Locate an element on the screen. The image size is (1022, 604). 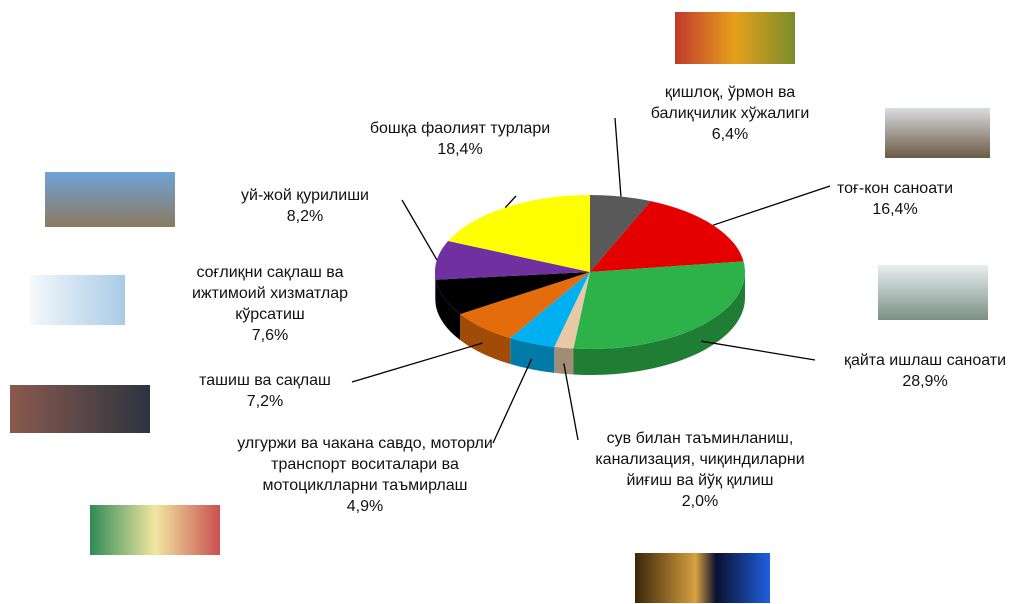
value-label: 18,4% is located at coordinates (460, 149).